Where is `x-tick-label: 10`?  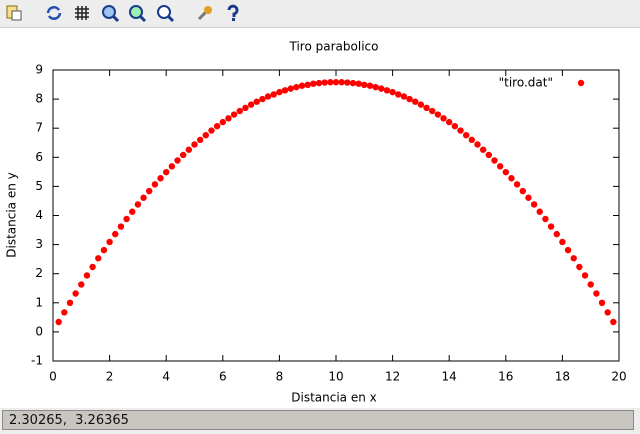
x-tick-label: 10 is located at coordinates (335, 377).